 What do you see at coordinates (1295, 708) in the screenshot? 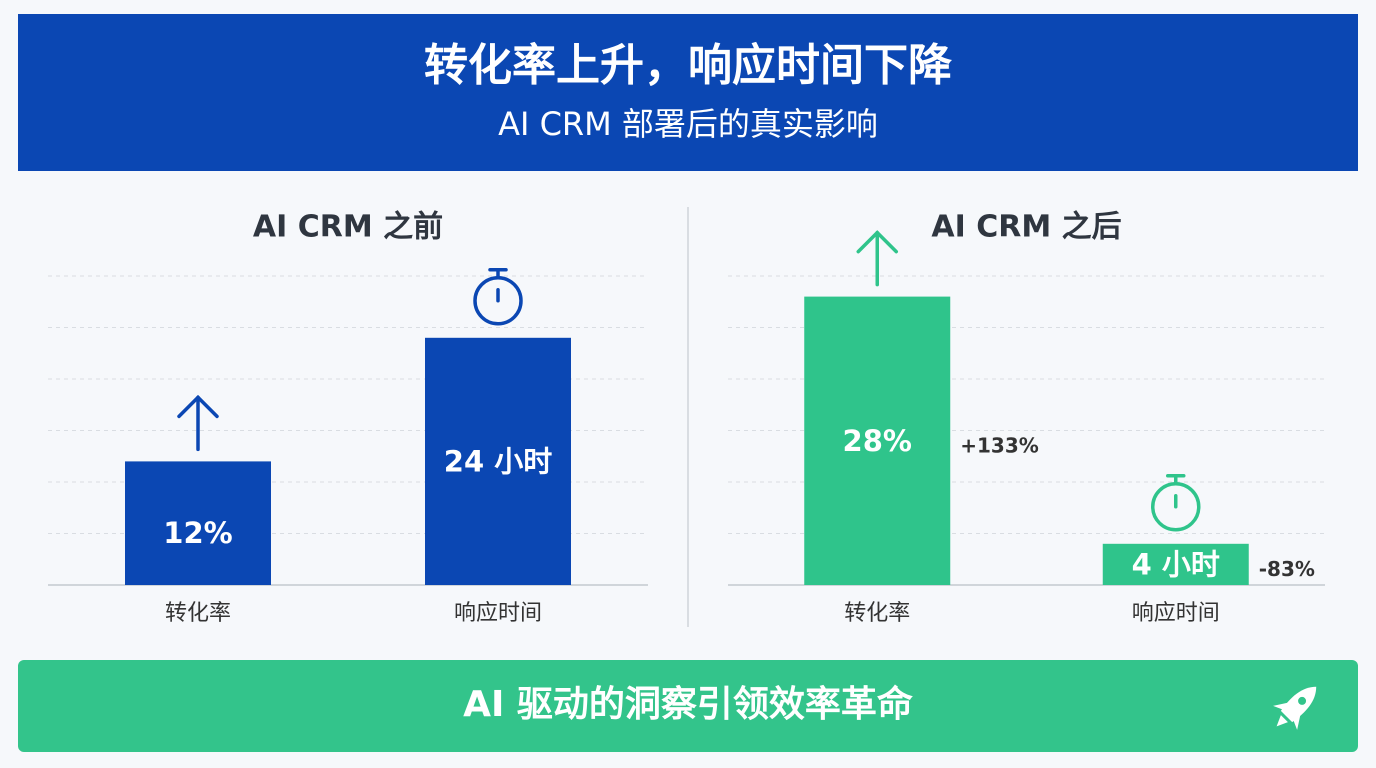
I see `rocket-icon` at bounding box center [1295, 708].